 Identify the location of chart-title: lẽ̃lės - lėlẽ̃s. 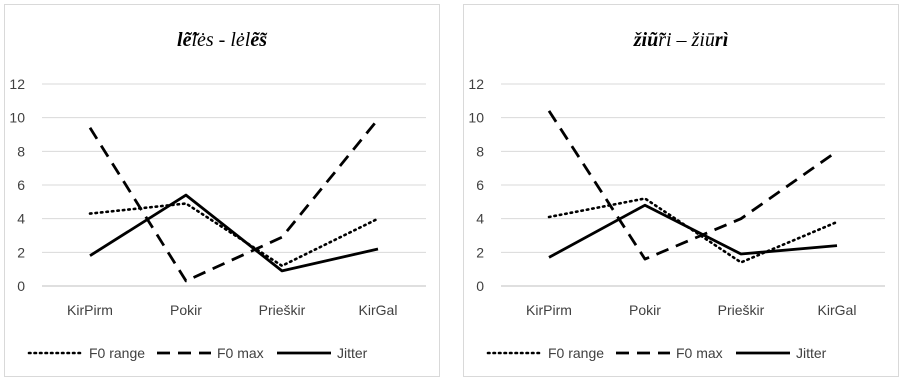
(222, 40).